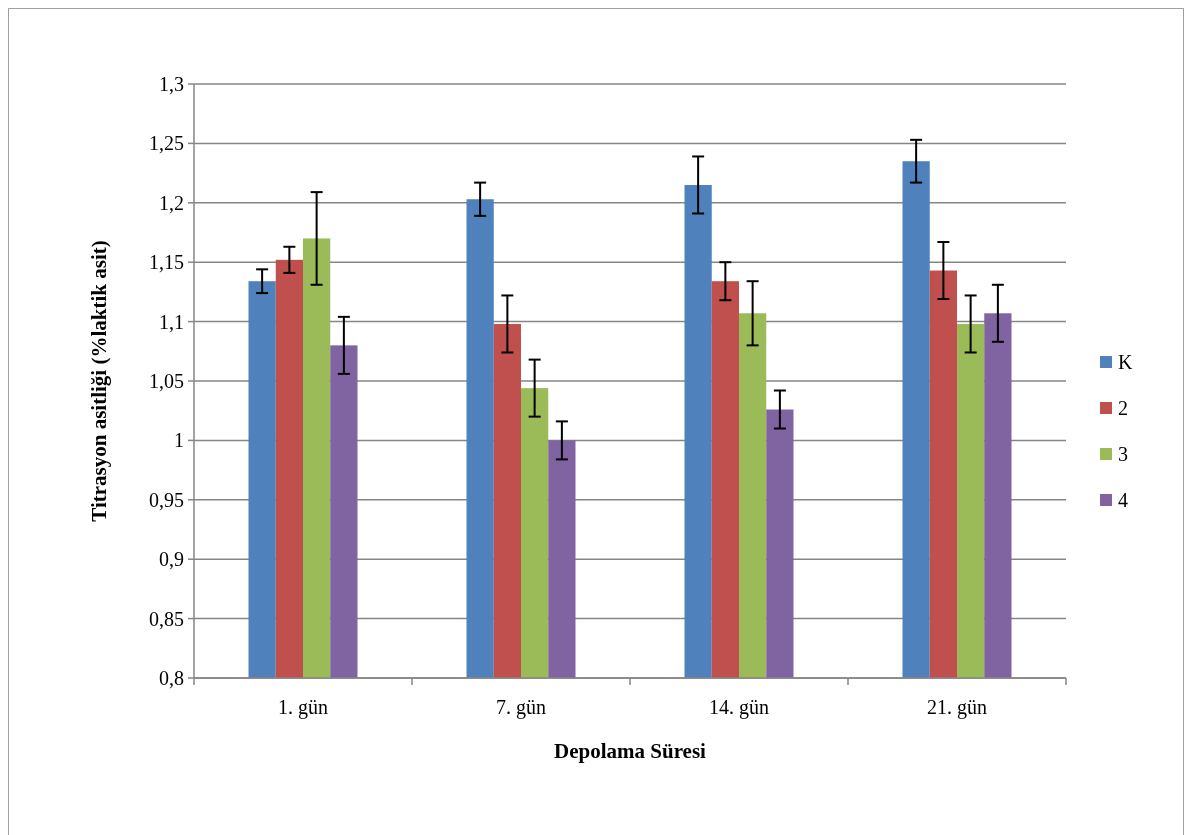 This screenshot has width=1184, height=835. Describe the element at coordinates (179, 440) in the screenshot. I see `y-tick-label: 1` at that location.